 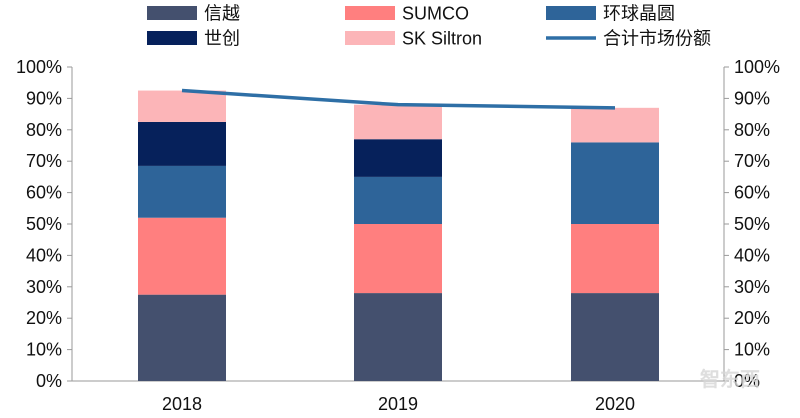 I want to click on y-tick-label-right: 80%, so click(x=752, y=130).